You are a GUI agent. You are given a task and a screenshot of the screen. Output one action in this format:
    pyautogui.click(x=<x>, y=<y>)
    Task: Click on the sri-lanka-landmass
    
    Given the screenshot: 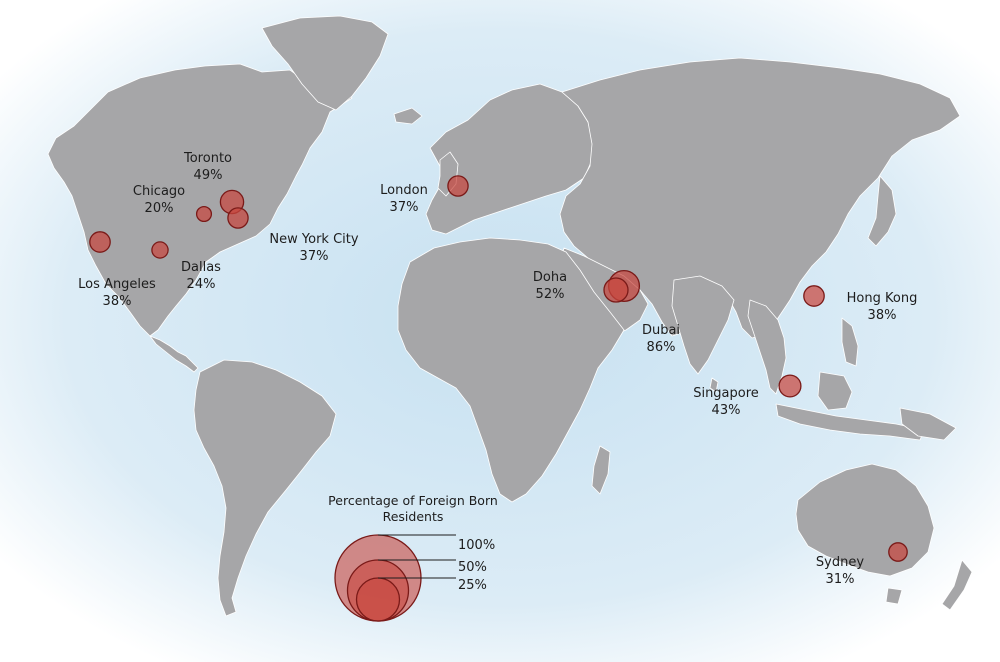 What is the action you would take?
    pyautogui.click(x=714, y=385)
    